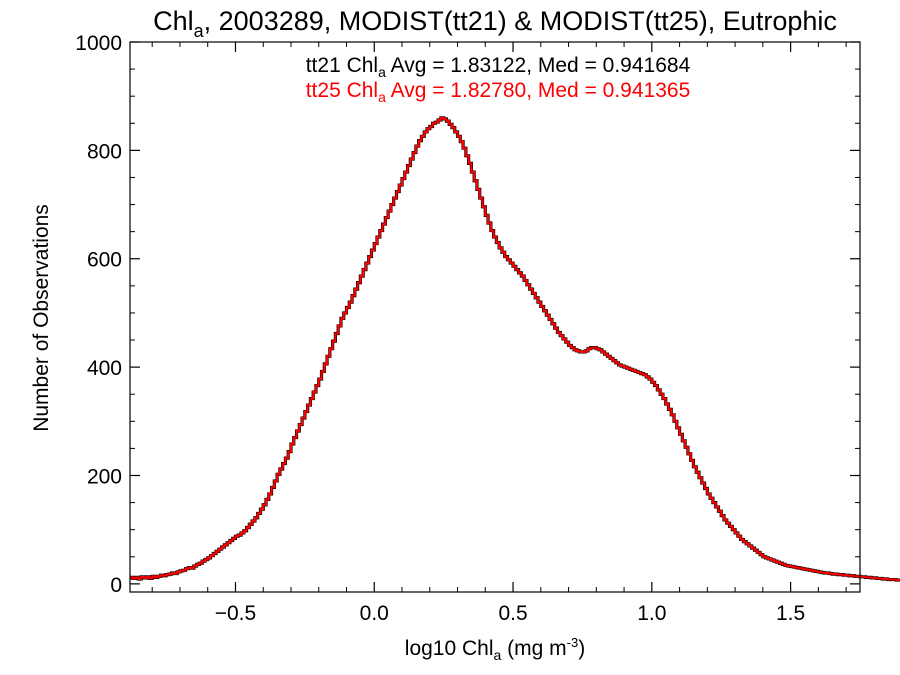 The image size is (900, 675). I want to click on x-tick-label: 1.5, so click(790, 613).